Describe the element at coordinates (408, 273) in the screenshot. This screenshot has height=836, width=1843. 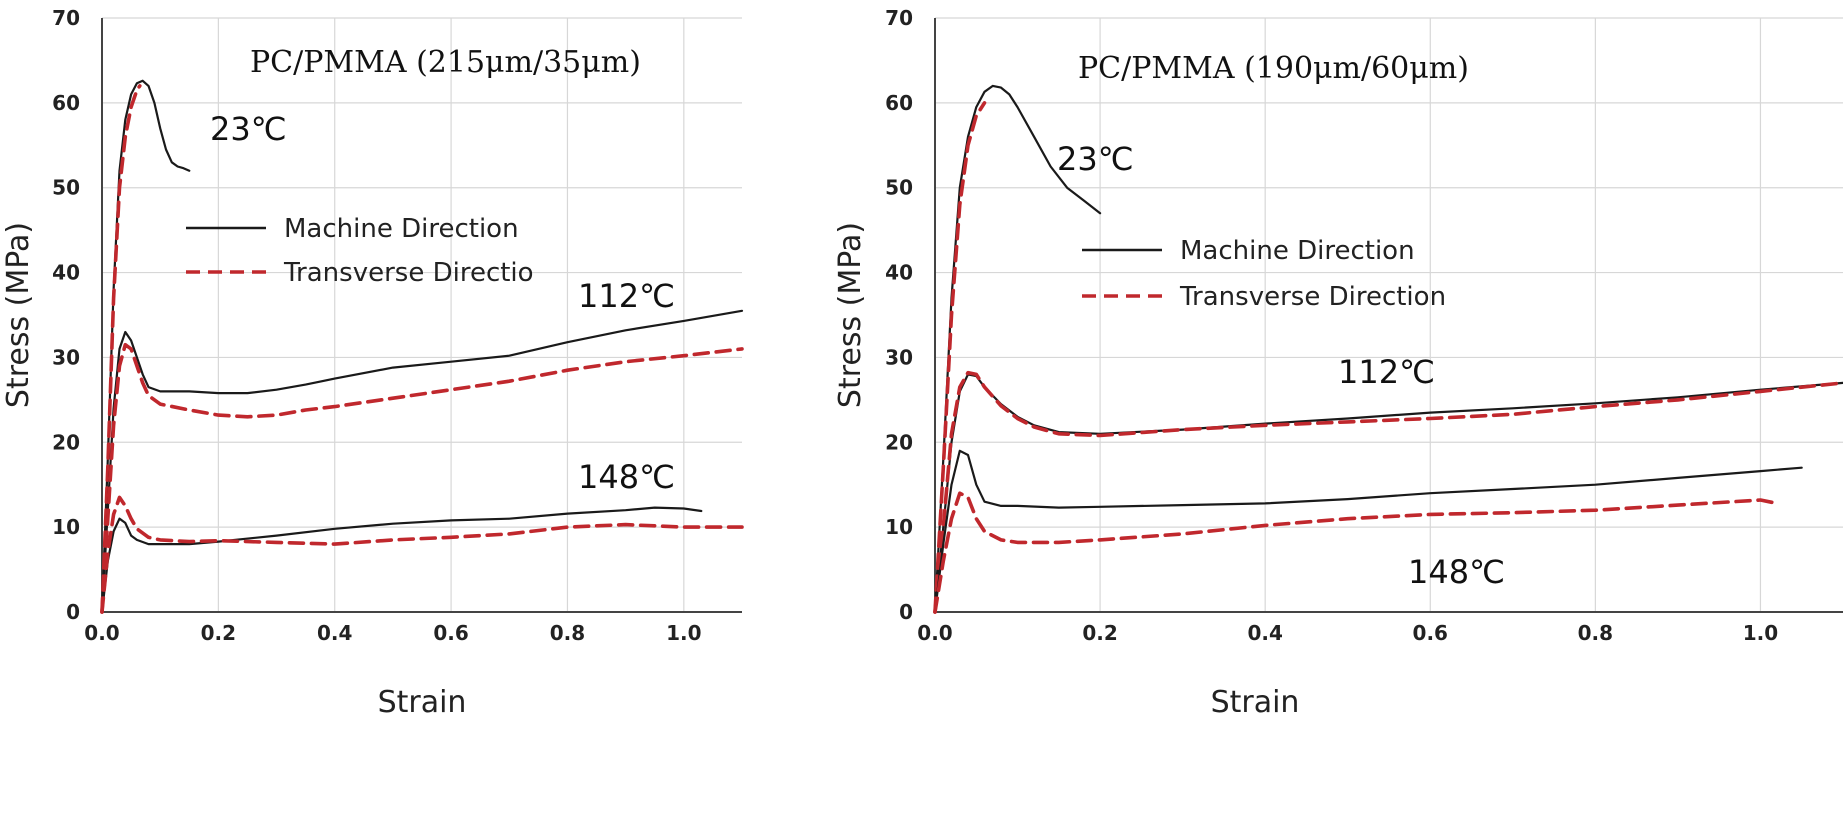
I see `legend-label: Transverse Directio` at that location.